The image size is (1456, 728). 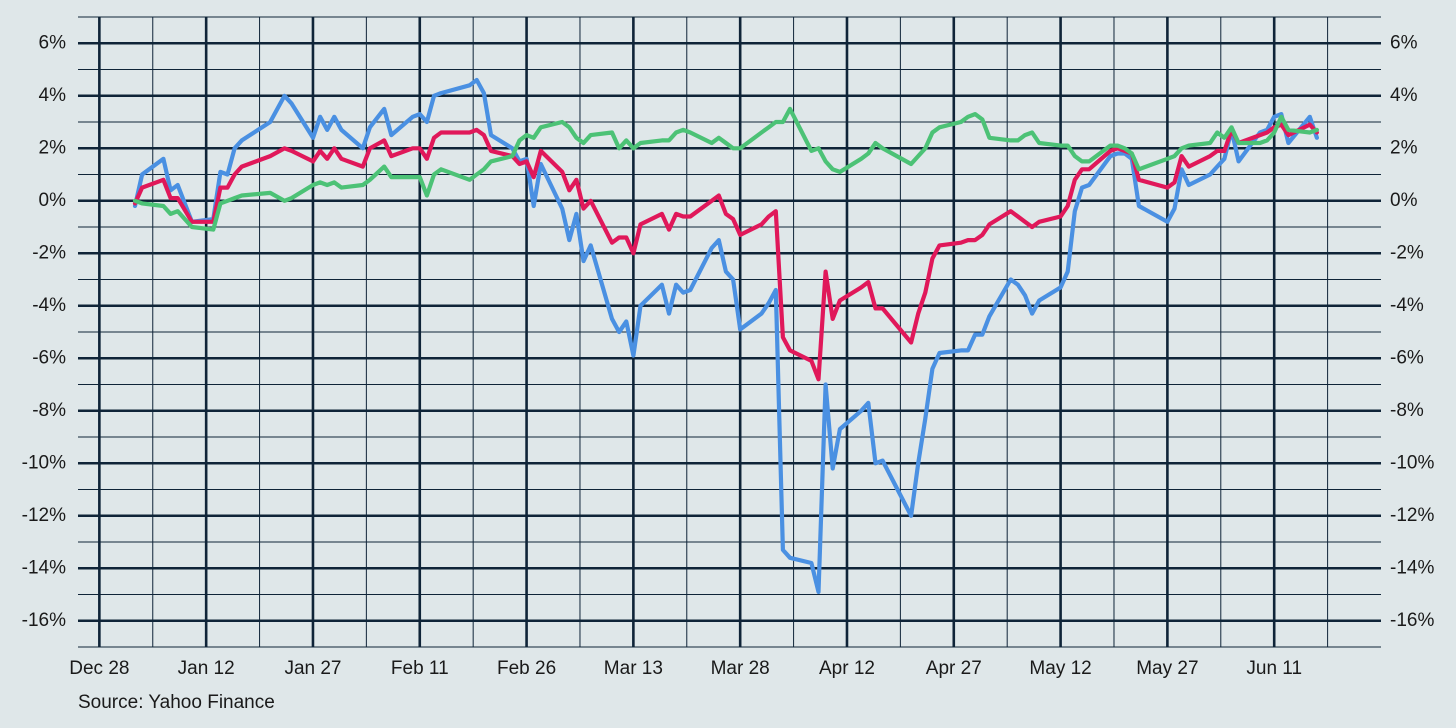 What do you see at coordinates (1167, 668) in the screenshot?
I see `x-tick-label: May 27` at bounding box center [1167, 668].